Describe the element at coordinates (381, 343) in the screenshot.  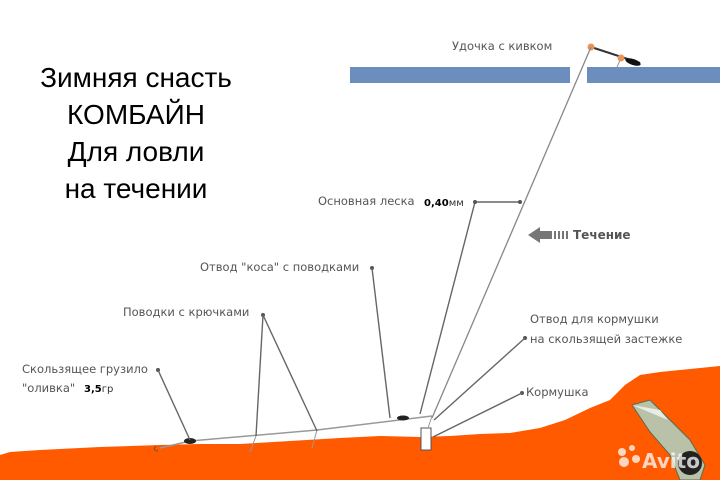
I see `pointer-braid` at that location.